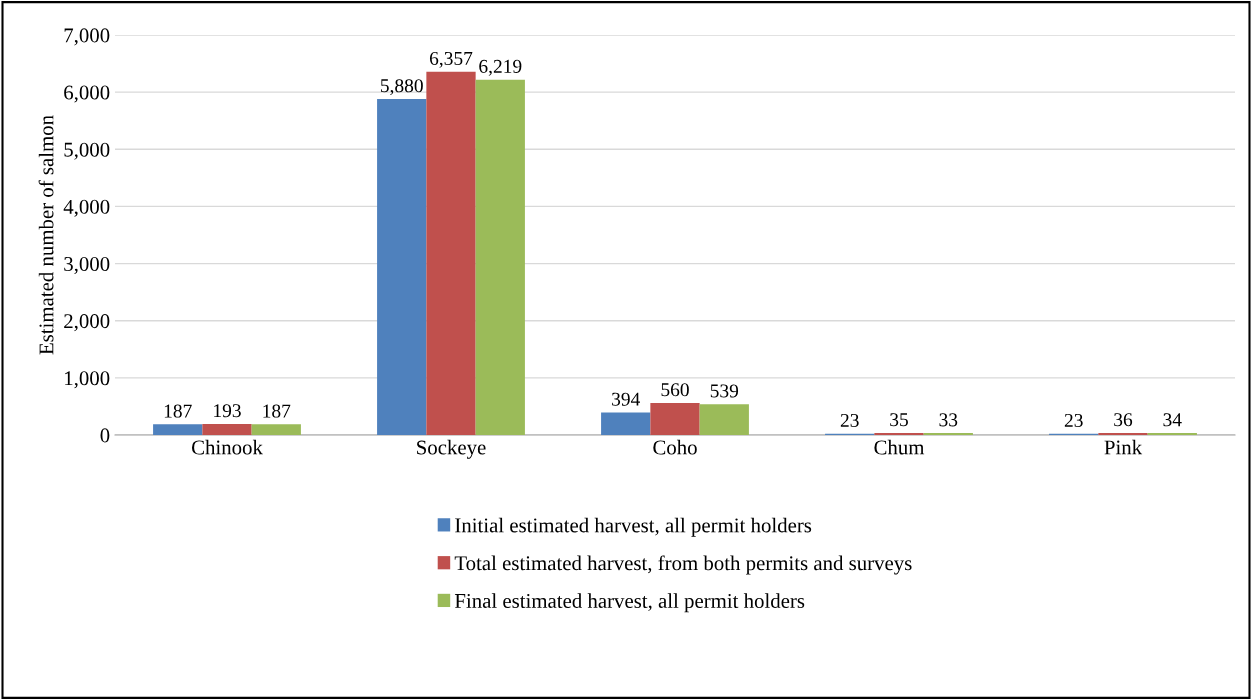 The width and height of the screenshot is (1252, 700). What do you see at coordinates (227, 411) in the screenshot?
I see `data-label: 193` at bounding box center [227, 411].